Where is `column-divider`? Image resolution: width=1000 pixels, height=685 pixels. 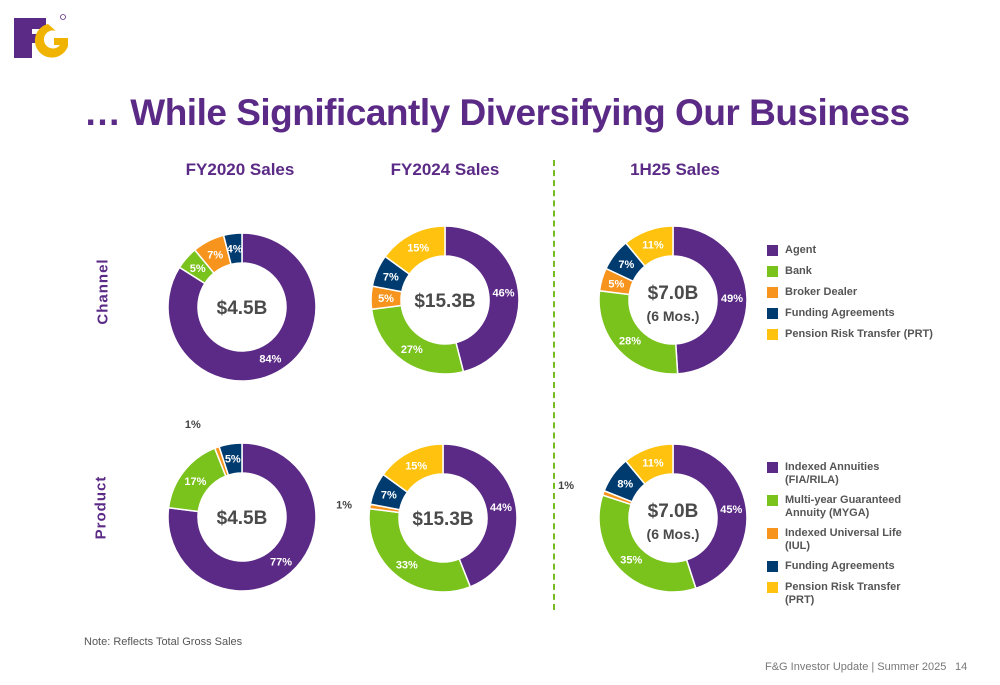 column-divider is located at coordinates (554, 385).